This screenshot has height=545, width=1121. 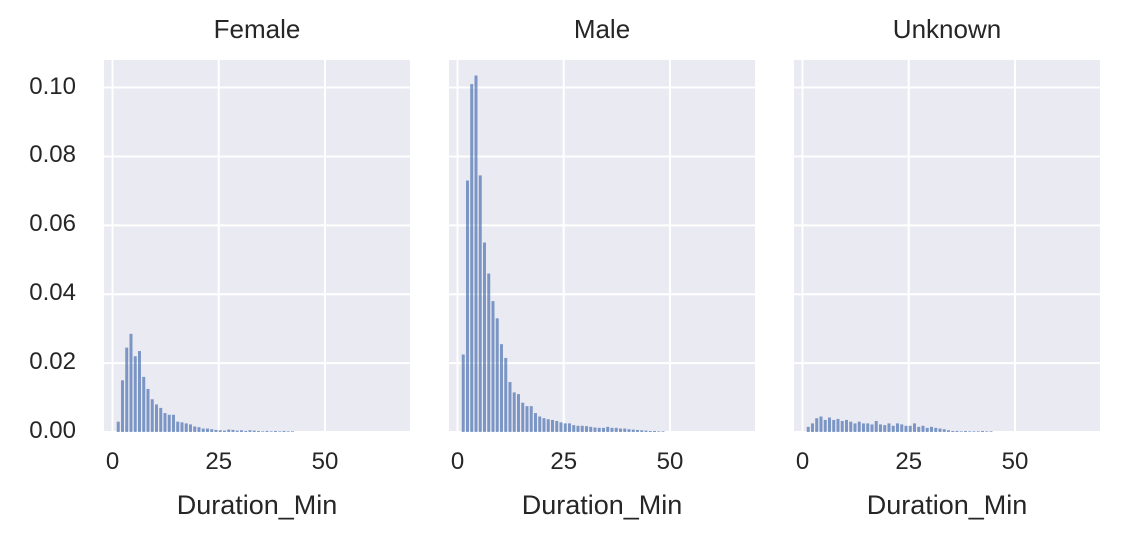 What do you see at coordinates (602, 29) in the screenshot?
I see `panel-title: Male` at bounding box center [602, 29].